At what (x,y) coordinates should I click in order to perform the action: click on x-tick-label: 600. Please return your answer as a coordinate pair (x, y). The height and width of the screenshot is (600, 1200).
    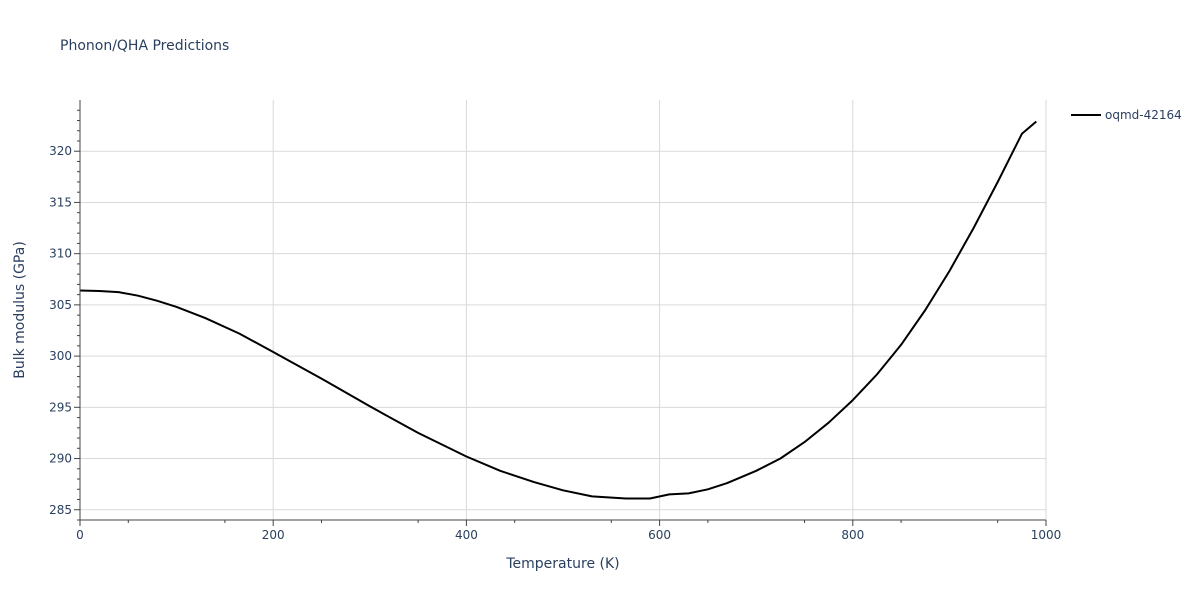
    Looking at the image, I should click on (659, 535).